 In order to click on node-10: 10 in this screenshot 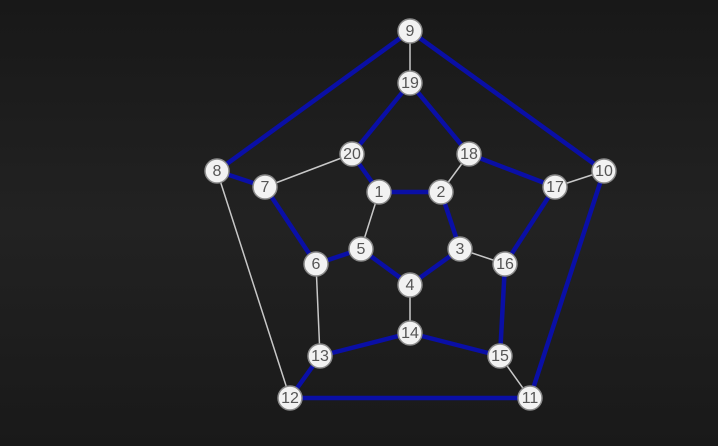, I will do `click(604, 171)`.